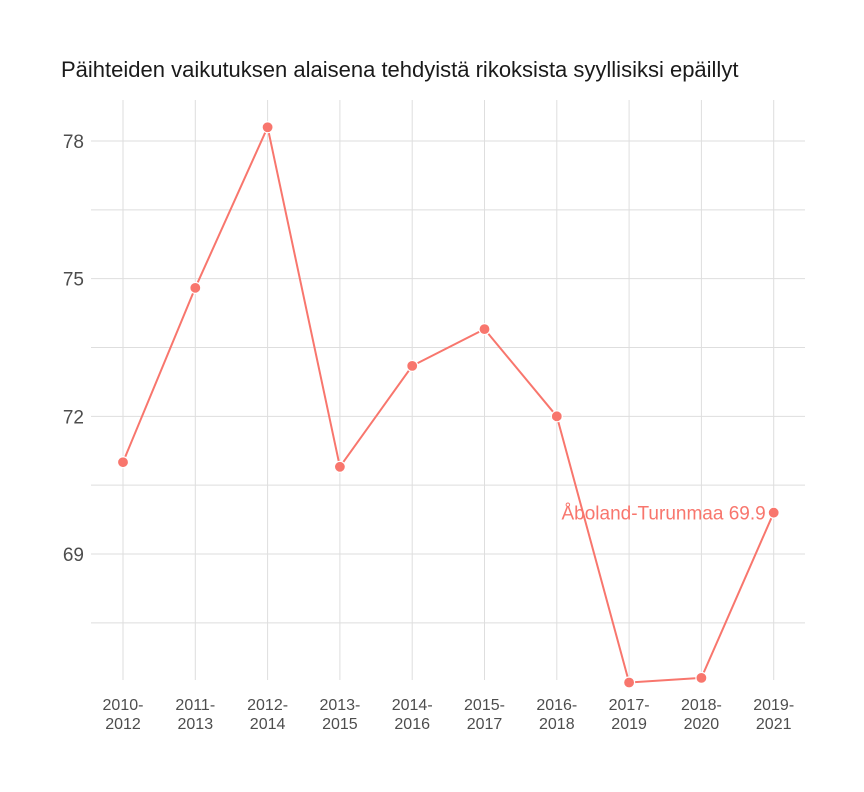 This screenshot has width=864, height=792. What do you see at coordinates (123, 715) in the screenshot?
I see `x-tick-label: 2010-2012` at bounding box center [123, 715].